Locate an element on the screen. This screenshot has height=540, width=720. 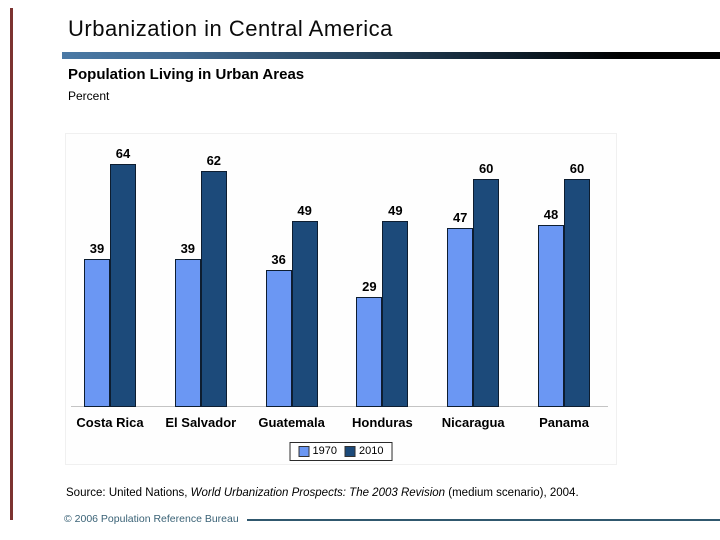
legend-item-2010: 2010 is located at coordinates (364, 451).